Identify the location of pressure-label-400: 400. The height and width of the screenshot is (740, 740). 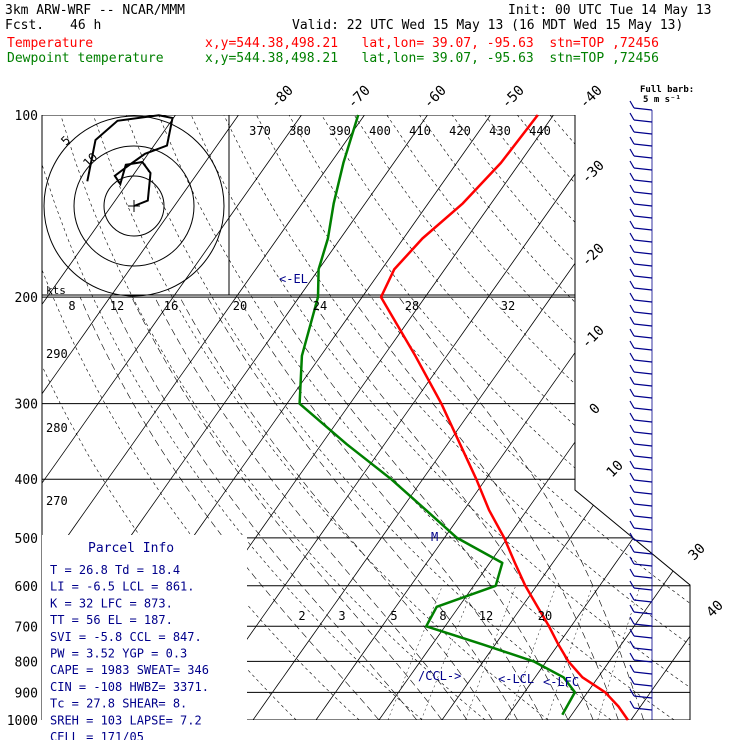
(26, 480).